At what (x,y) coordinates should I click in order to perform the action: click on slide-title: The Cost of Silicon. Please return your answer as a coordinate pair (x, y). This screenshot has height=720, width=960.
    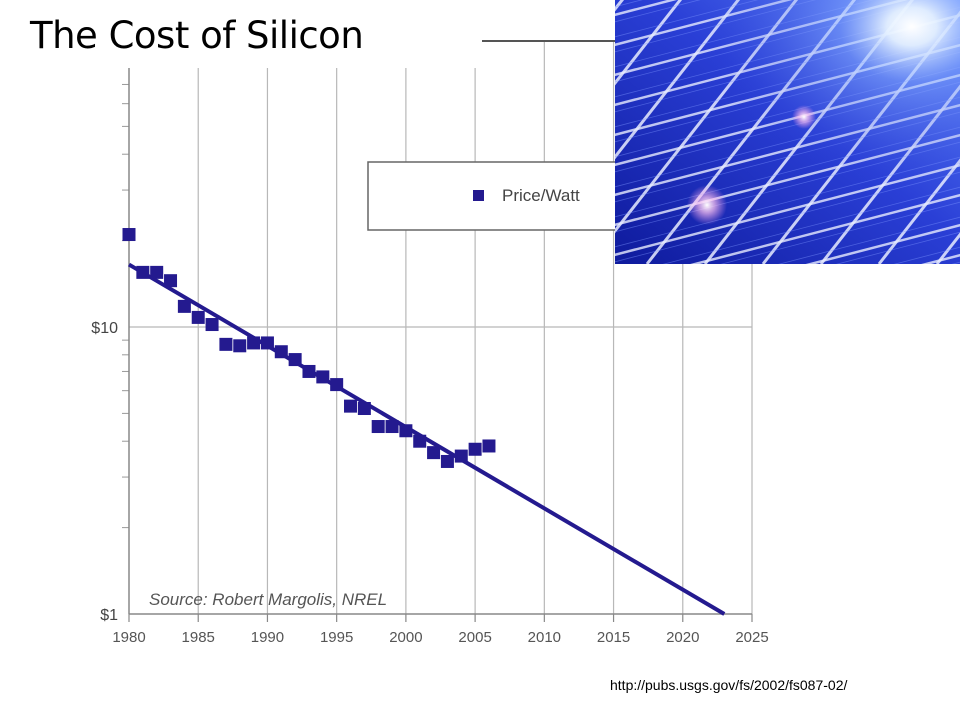
    Looking at the image, I should click on (197, 35).